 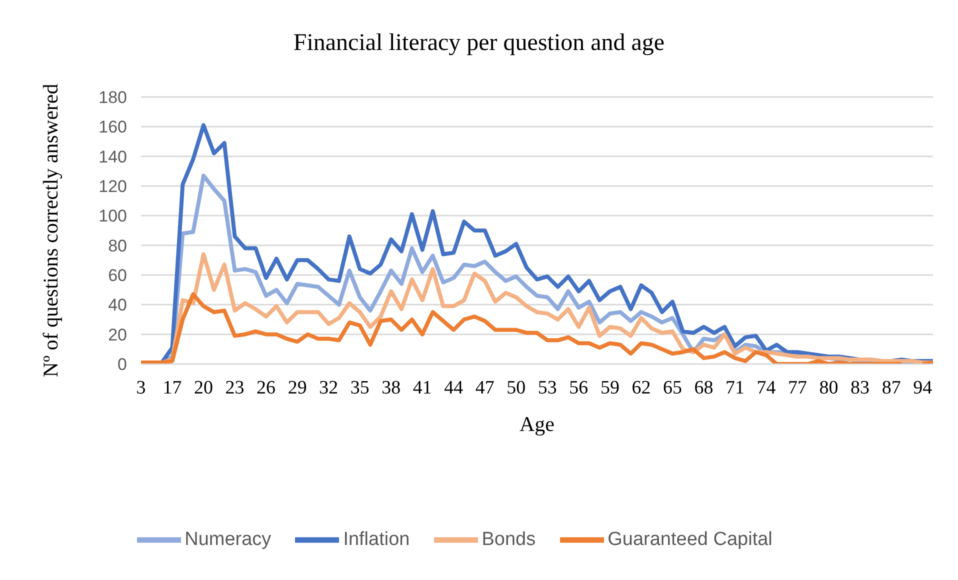 What do you see at coordinates (112, 156) in the screenshot?
I see `y-tick-label: 140` at bounding box center [112, 156].